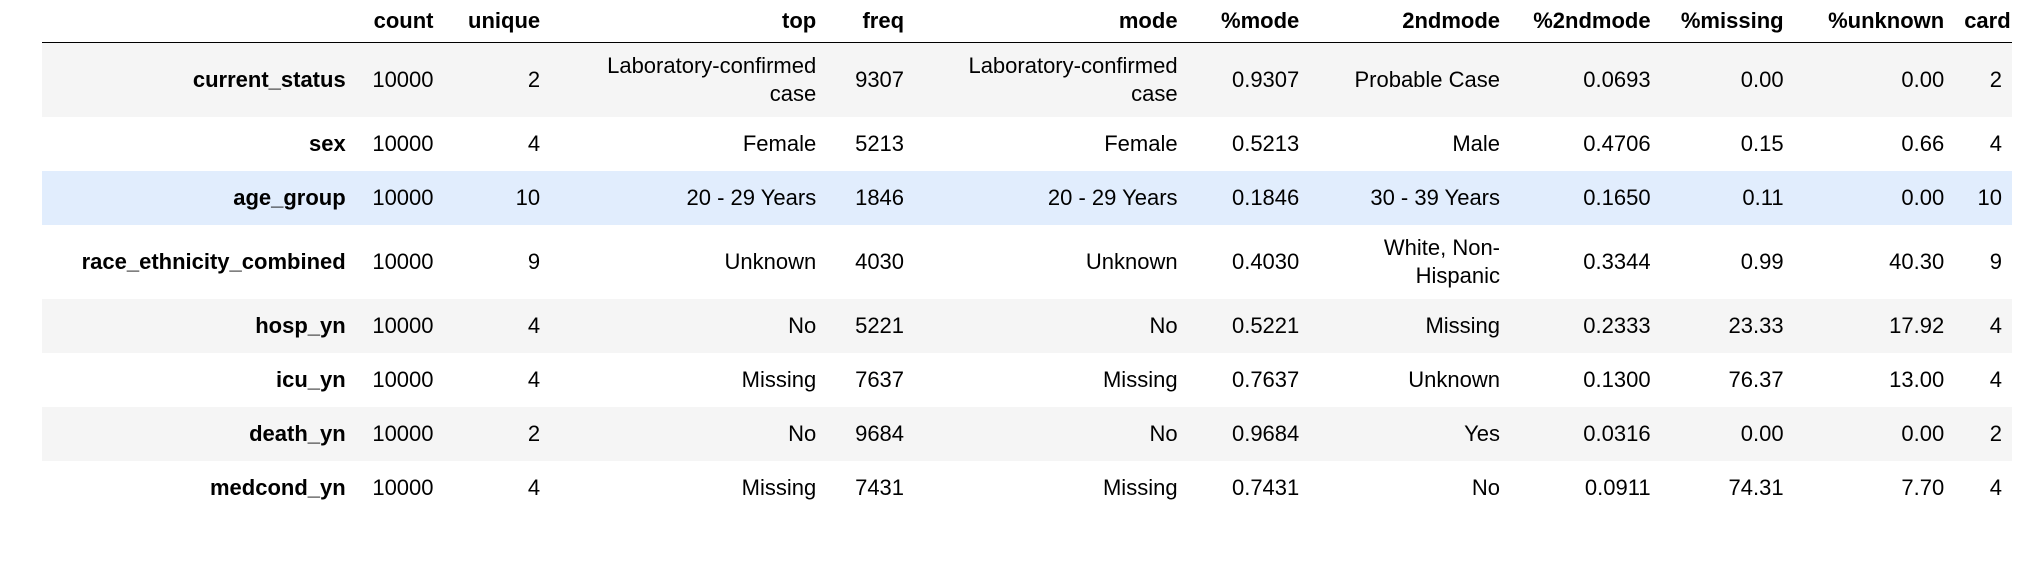 Image resolution: width=2042 pixels, height=572 pixels. I want to click on cell-pct-missing: 0.11, so click(1763, 197).